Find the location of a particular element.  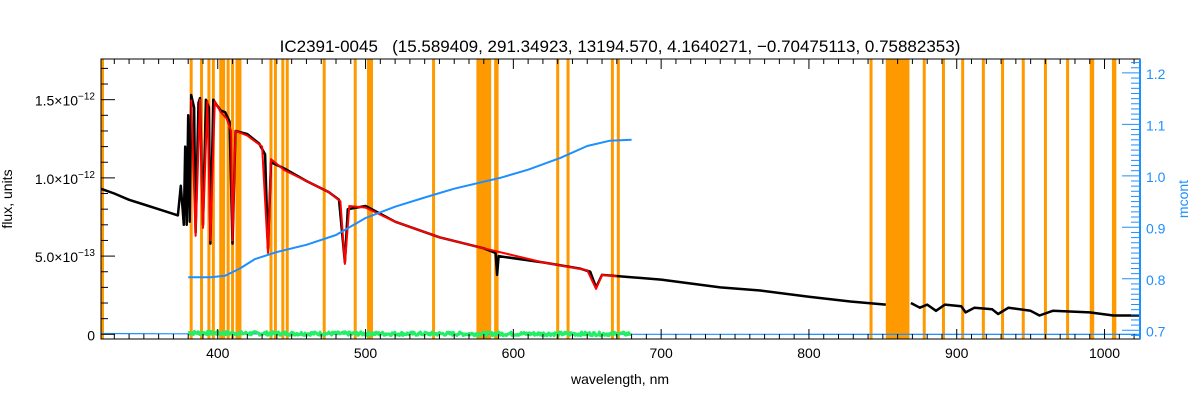

y2-tick-label: 1.2 is located at coordinates (1156, 74).